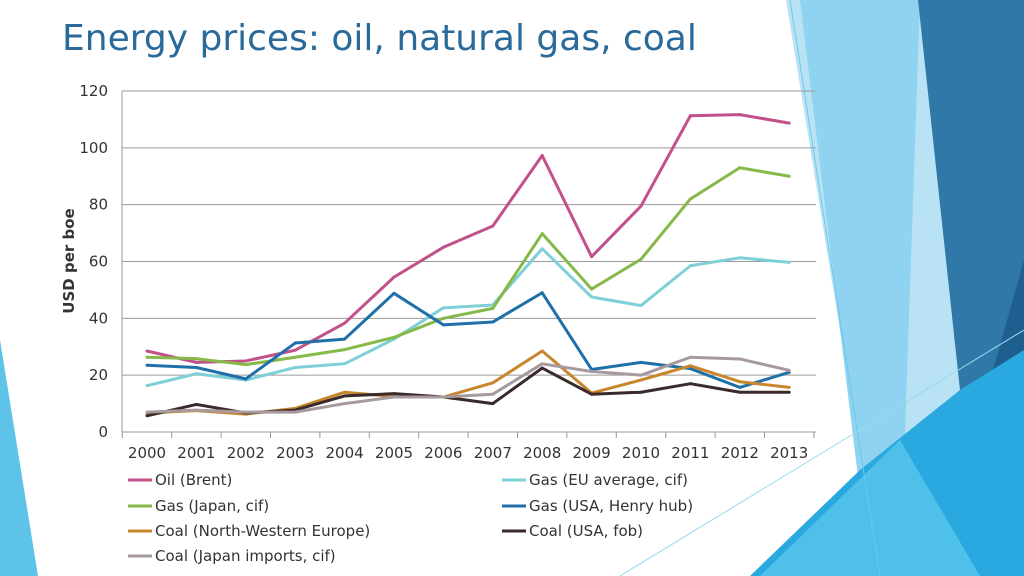  I want to click on legend-item: Gas (USA, Henry hub), so click(597, 506).